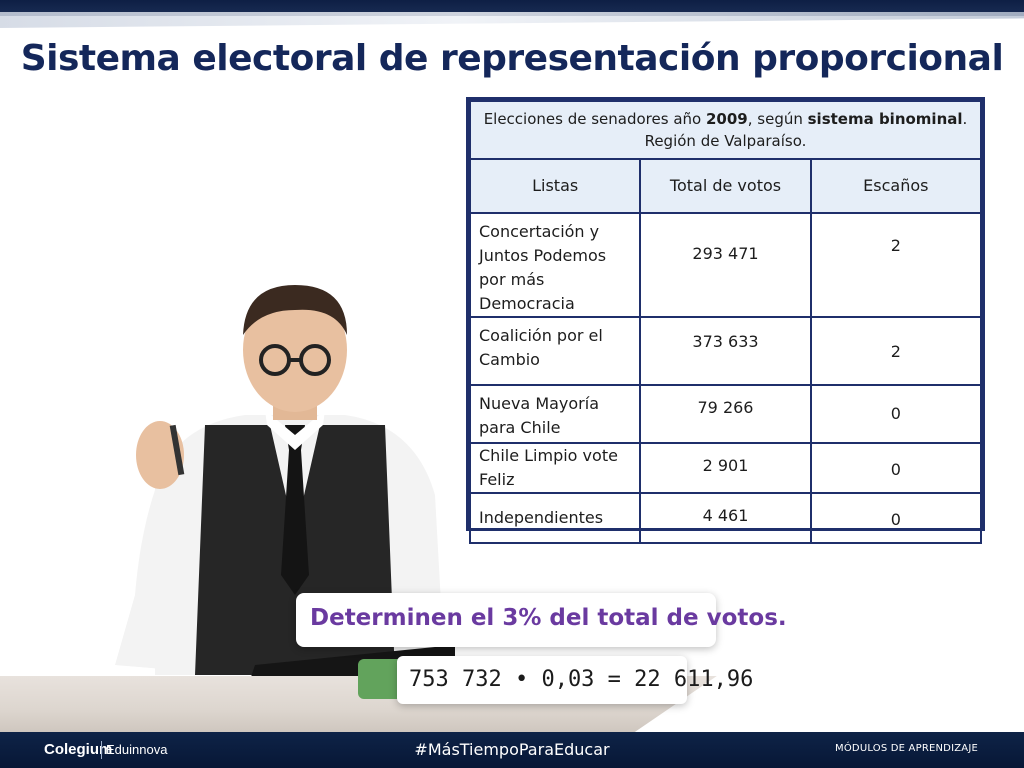 The image size is (1024, 768). I want to click on hashtag: #MásTiempoParaEducar, so click(512, 749).